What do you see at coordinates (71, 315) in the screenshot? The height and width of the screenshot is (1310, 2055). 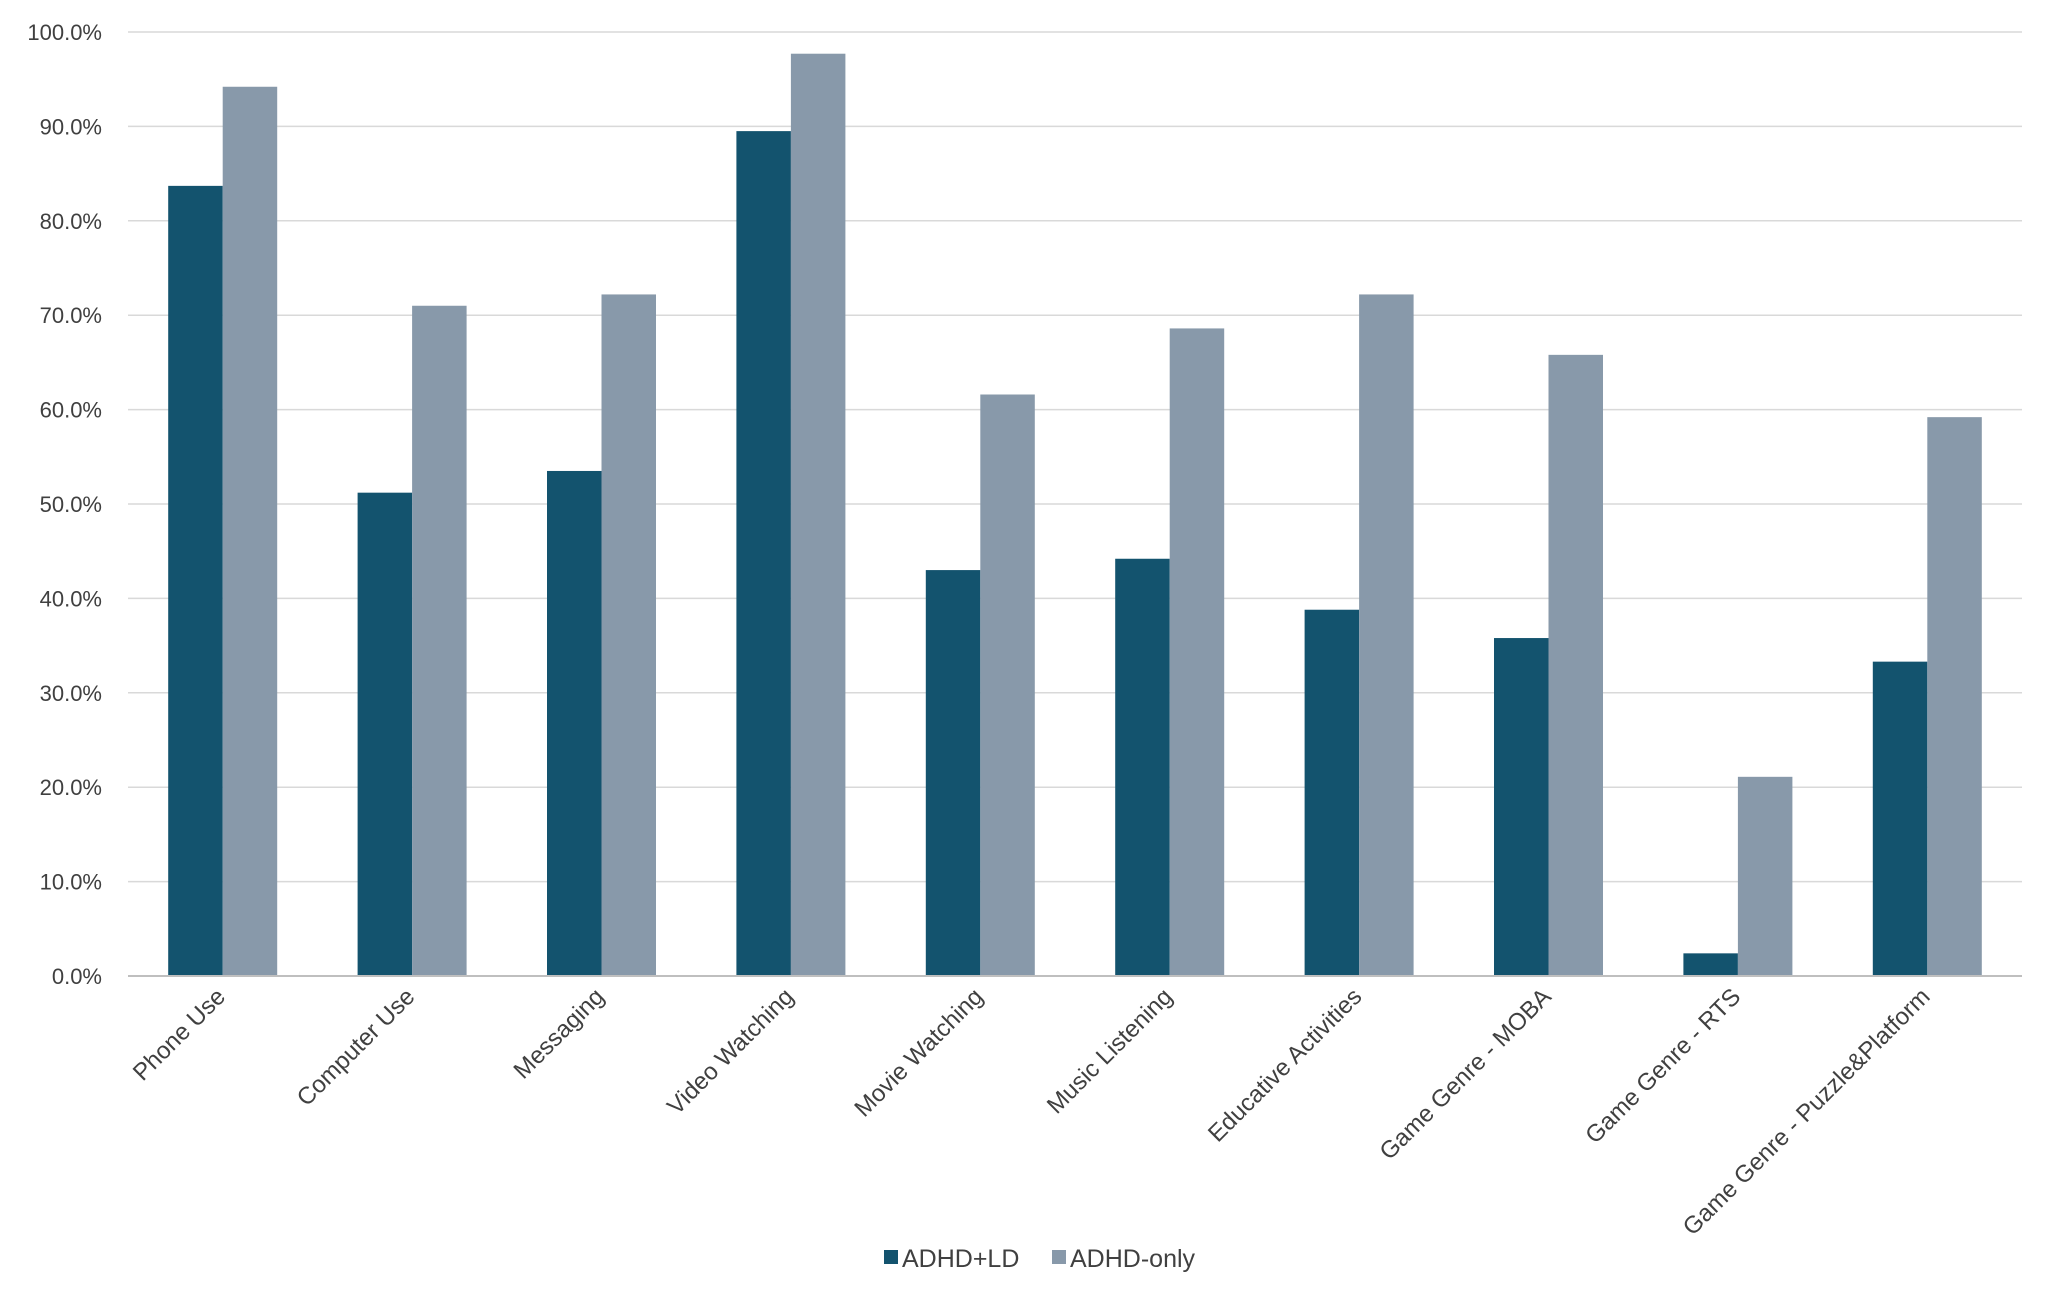 I see `y-tick-label: 70.0%` at bounding box center [71, 315].